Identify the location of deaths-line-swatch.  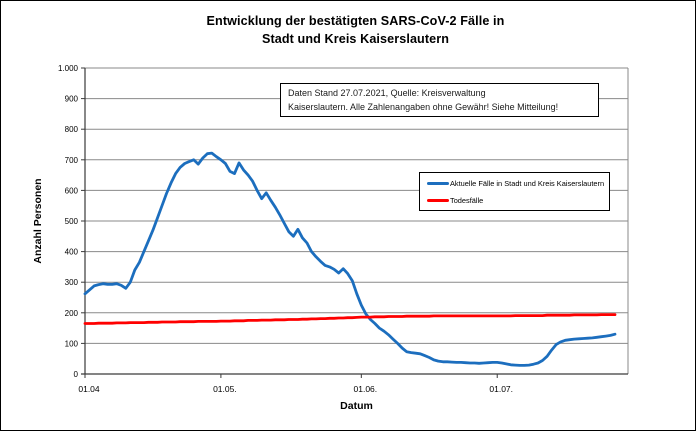
(438, 200).